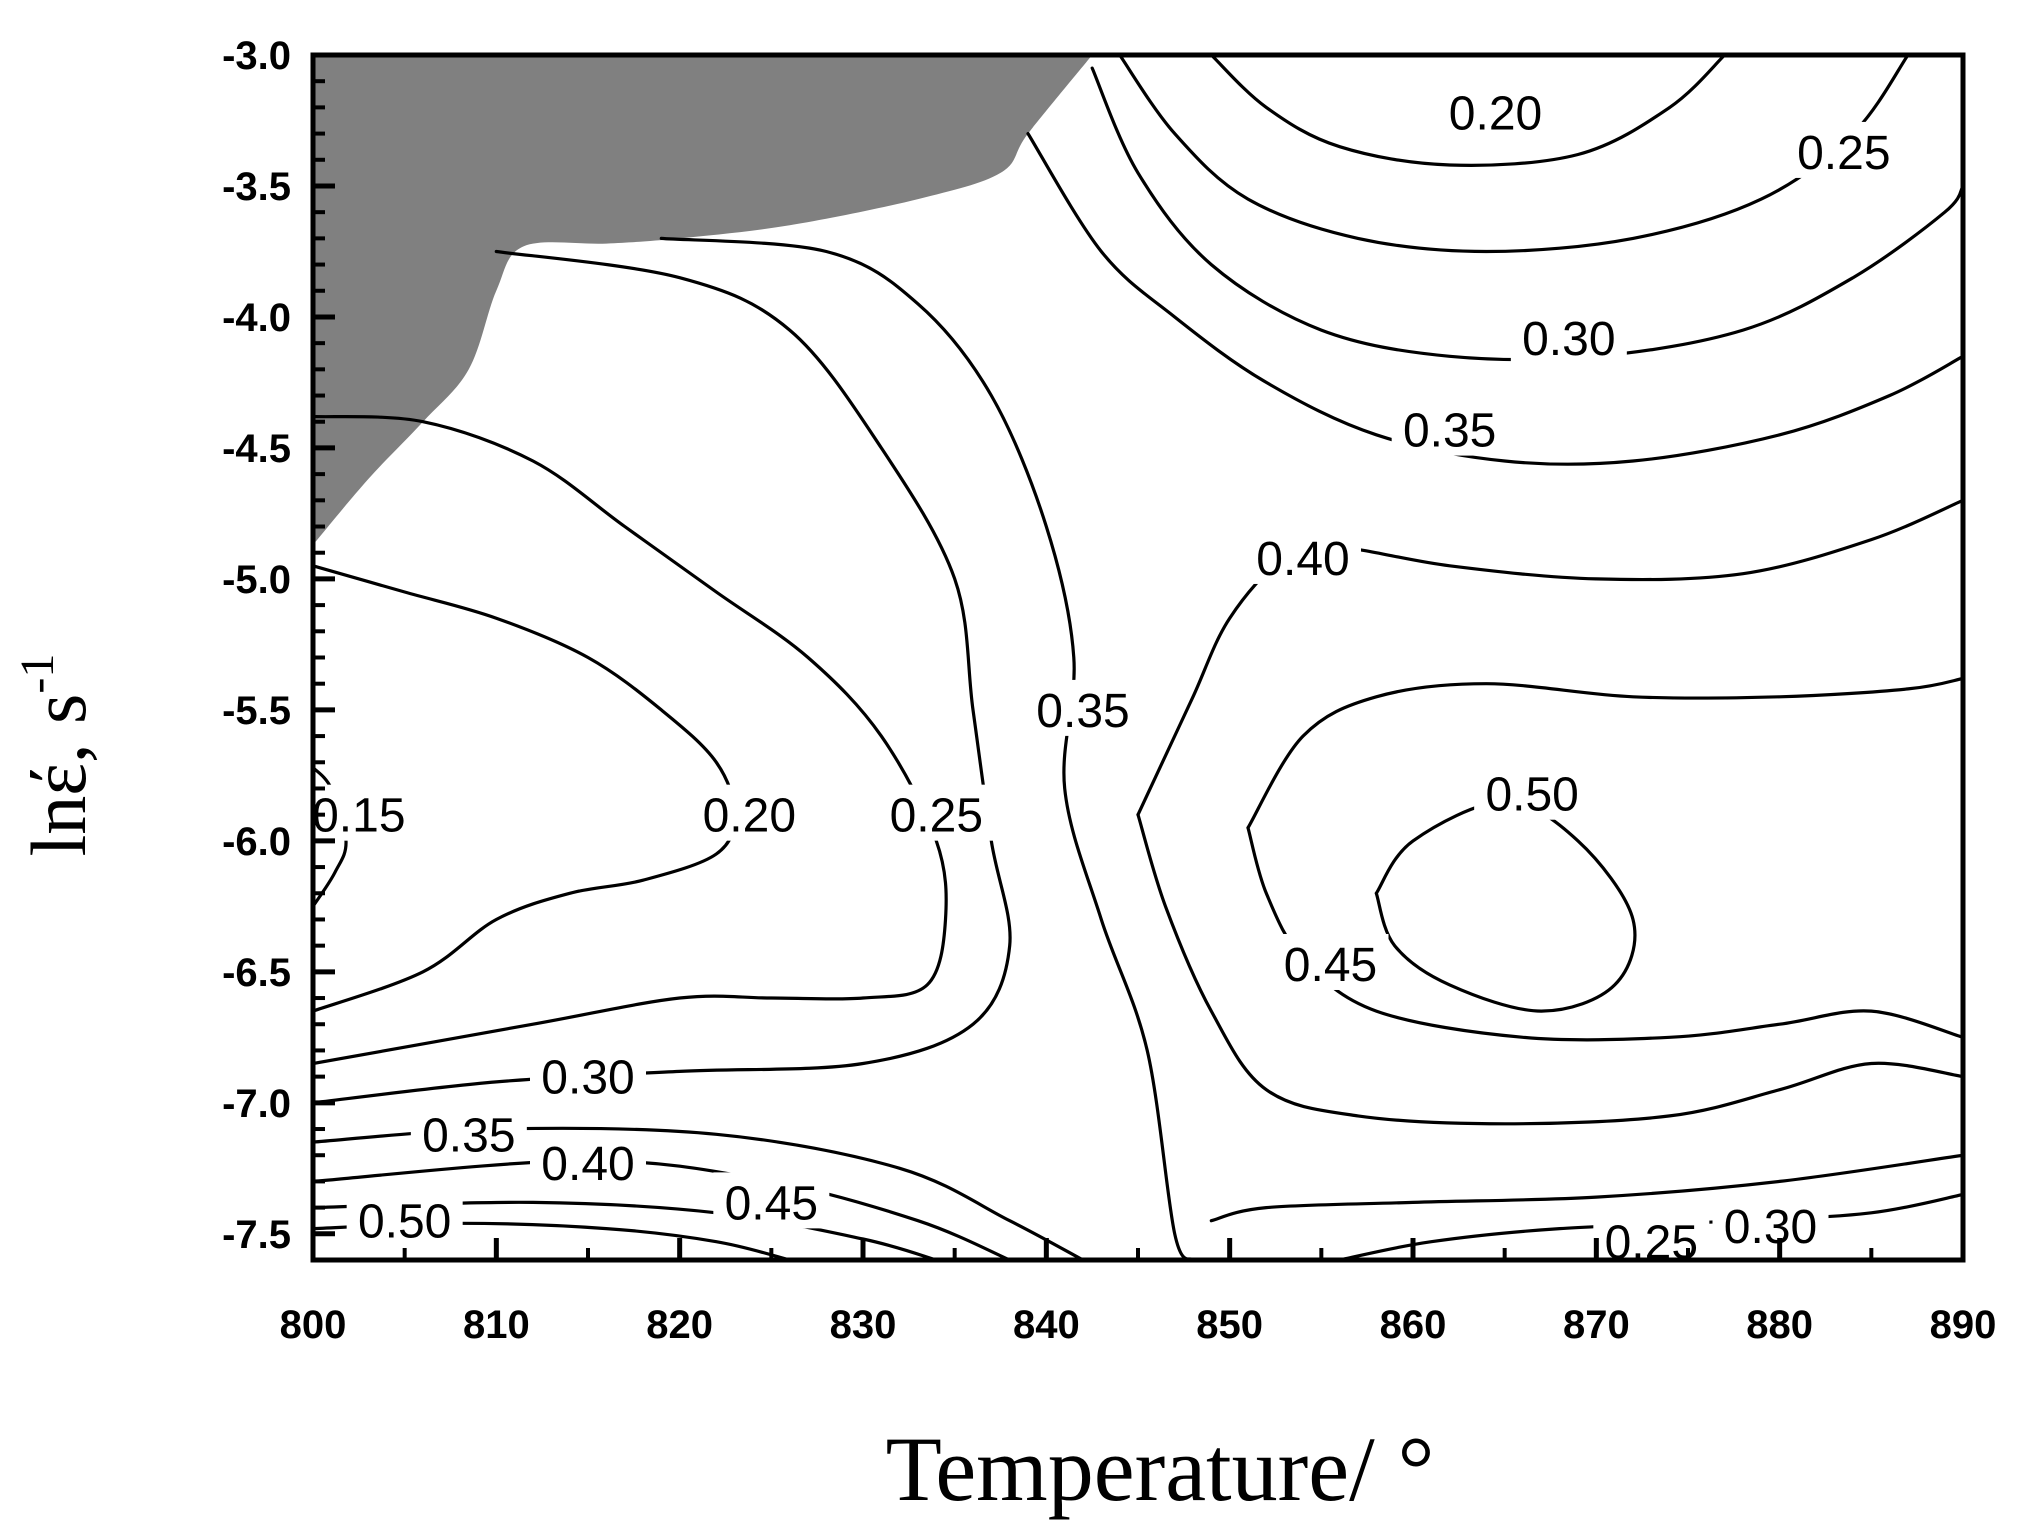 The image size is (2017, 1529). Describe the element at coordinates (863, 1325) in the screenshot. I see `x-tick-label: 830` at that location.